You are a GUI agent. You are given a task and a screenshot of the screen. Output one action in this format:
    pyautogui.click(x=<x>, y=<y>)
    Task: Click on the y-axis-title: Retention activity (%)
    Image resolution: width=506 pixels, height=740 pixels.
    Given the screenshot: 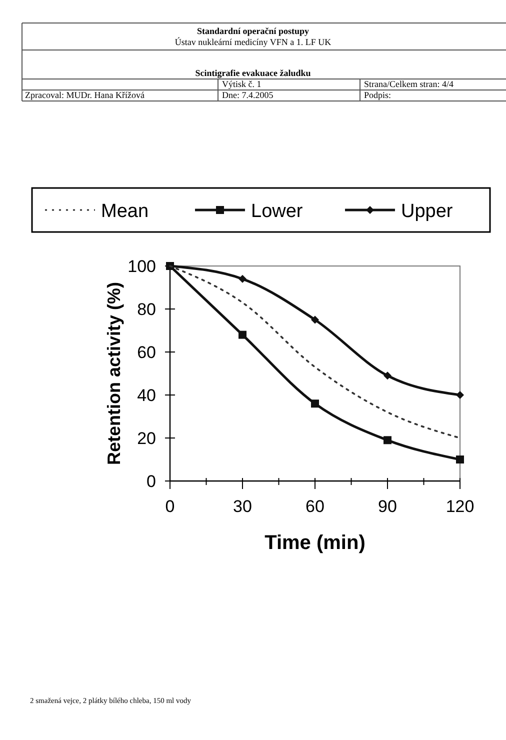 What is the action you would take?
    pyautogui.click(x=114, y=374)
    